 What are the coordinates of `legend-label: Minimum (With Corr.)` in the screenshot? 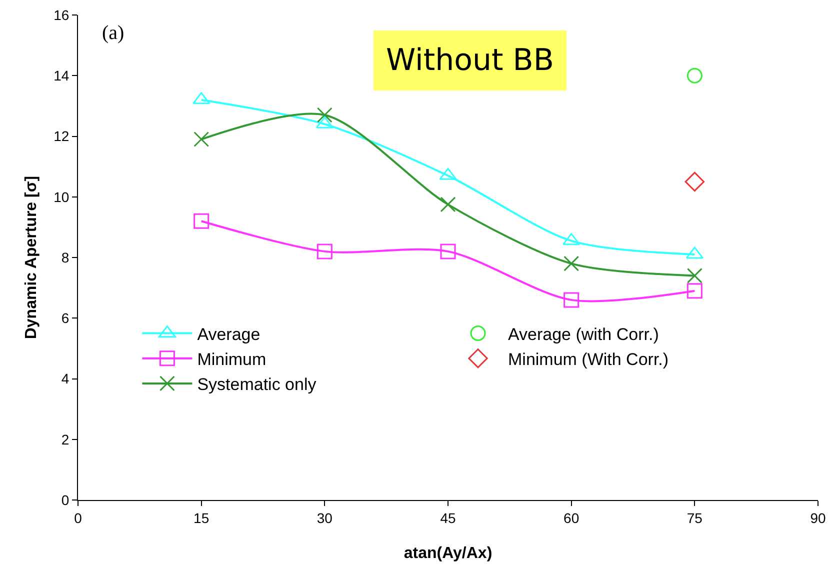 It's located at (588, 359).